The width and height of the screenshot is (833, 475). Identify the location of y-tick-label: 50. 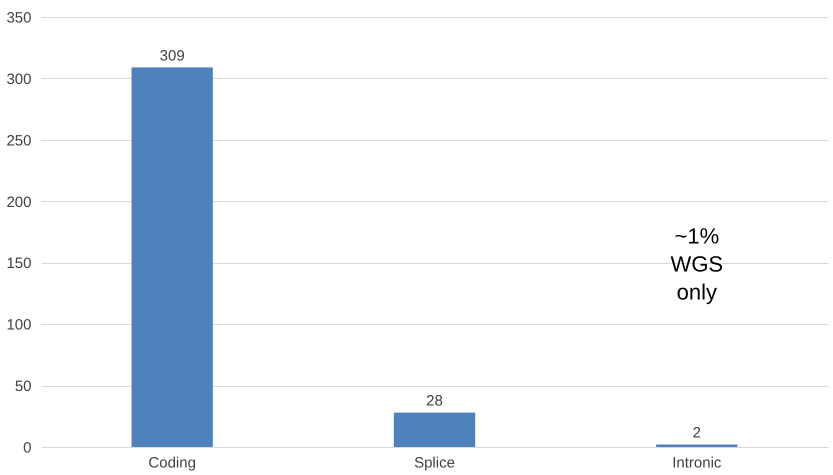
(23, 387).